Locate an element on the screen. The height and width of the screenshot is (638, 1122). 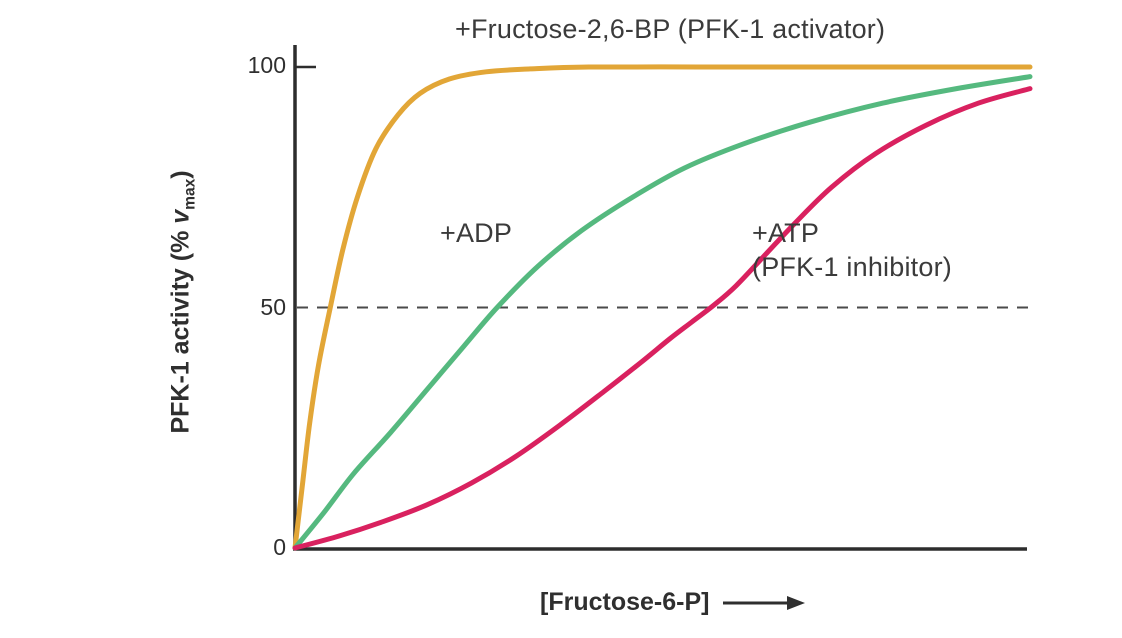
x-axis-label: [Fructose-6-P] is located at coordinates (673, 602).